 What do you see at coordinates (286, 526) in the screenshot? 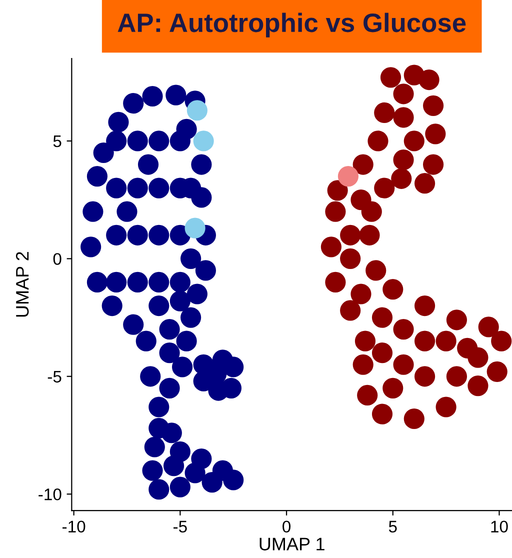
I see `x-tick-label: 0` at bounding box center [286, 526].